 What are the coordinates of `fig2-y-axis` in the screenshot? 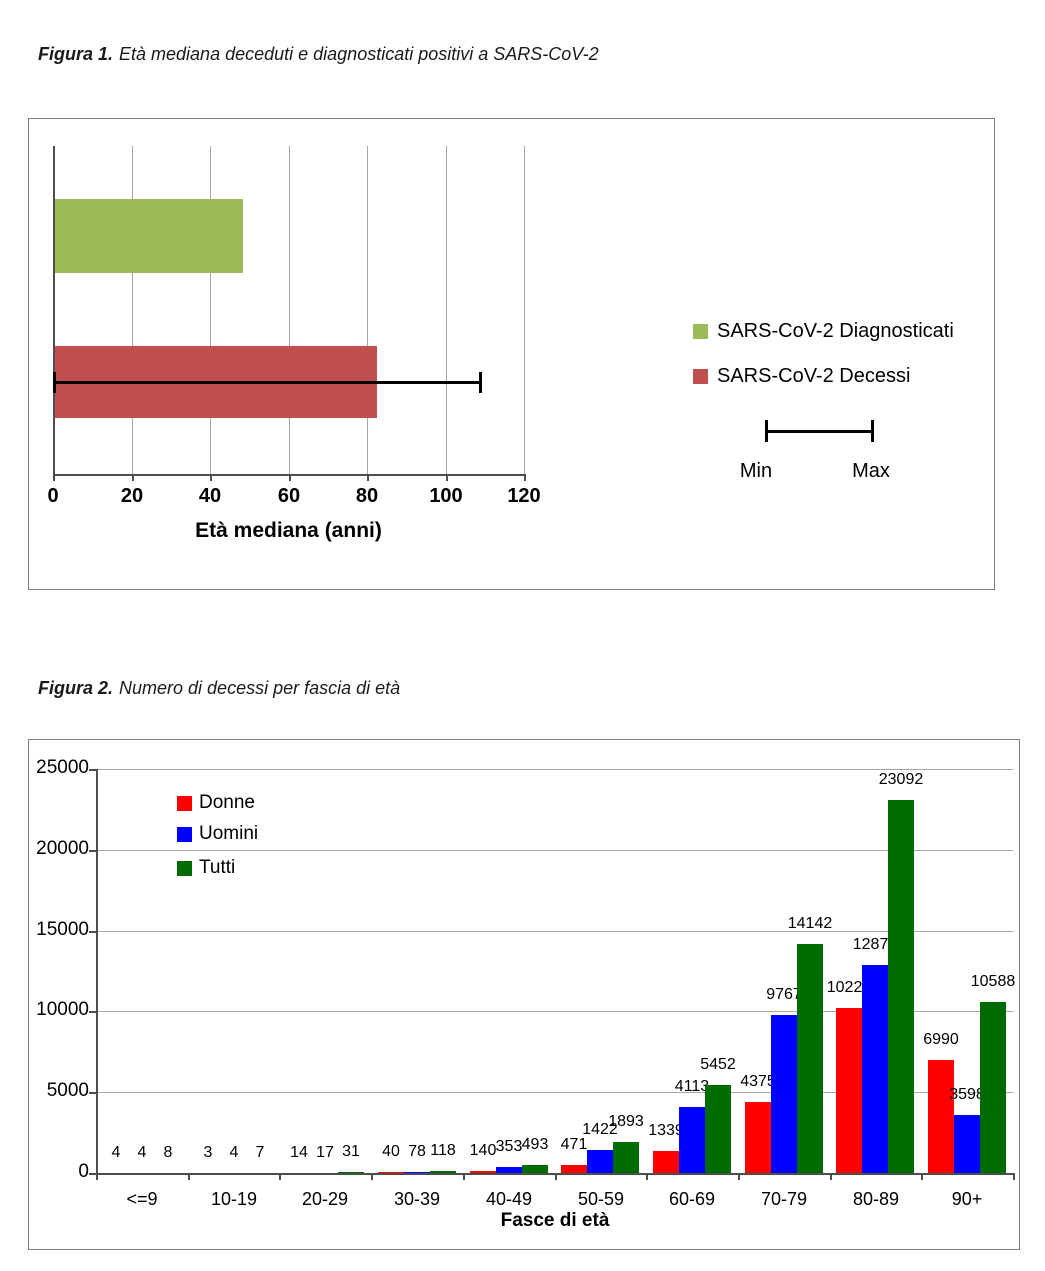 It's located at (97, 971).